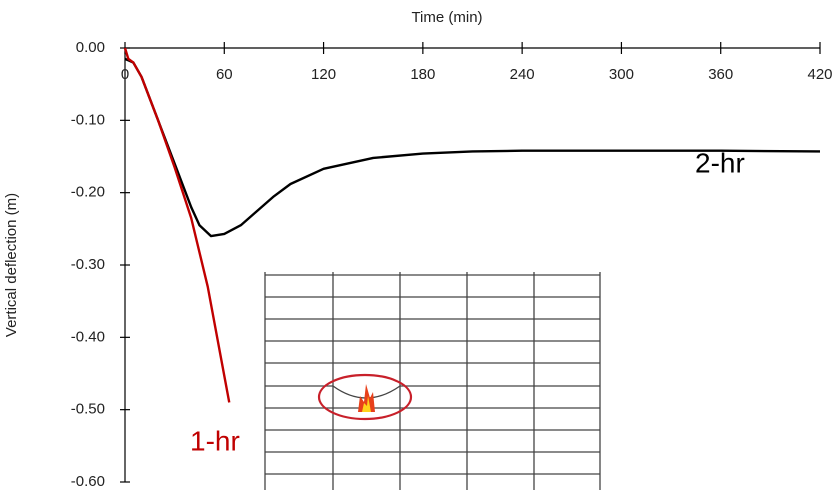 This screenshot has width=840, height=495. I want to click on x-tick-label: 180, so click(422, 74).